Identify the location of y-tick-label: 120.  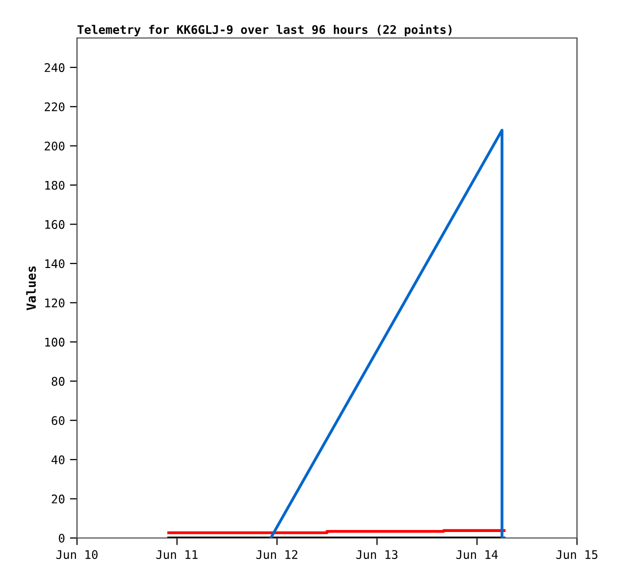
(54, 303).